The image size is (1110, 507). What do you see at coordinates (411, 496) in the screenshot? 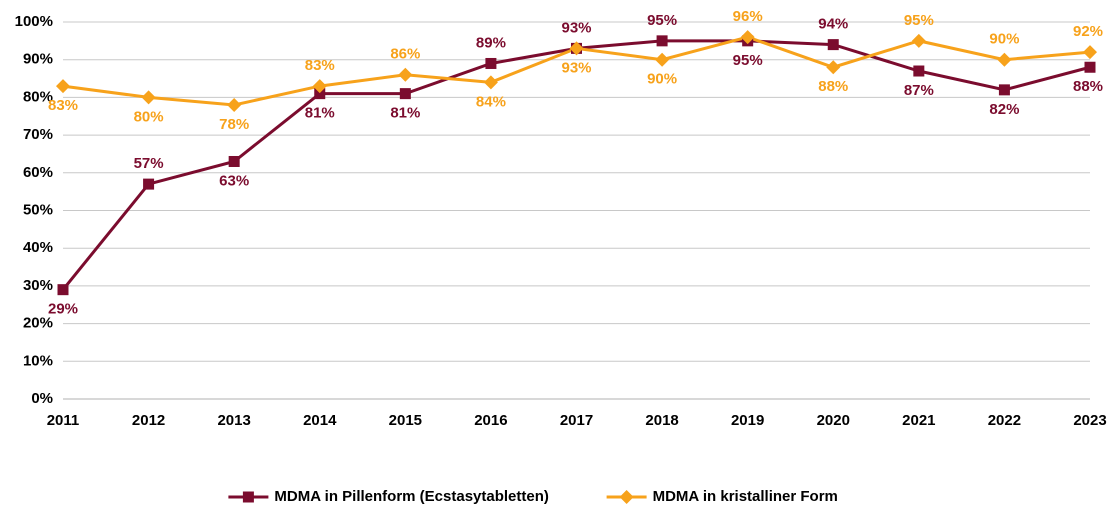
I see `legend-label: MDMA in Pillenform (Ecstasytabletten)` at bounding box center [411, 496].